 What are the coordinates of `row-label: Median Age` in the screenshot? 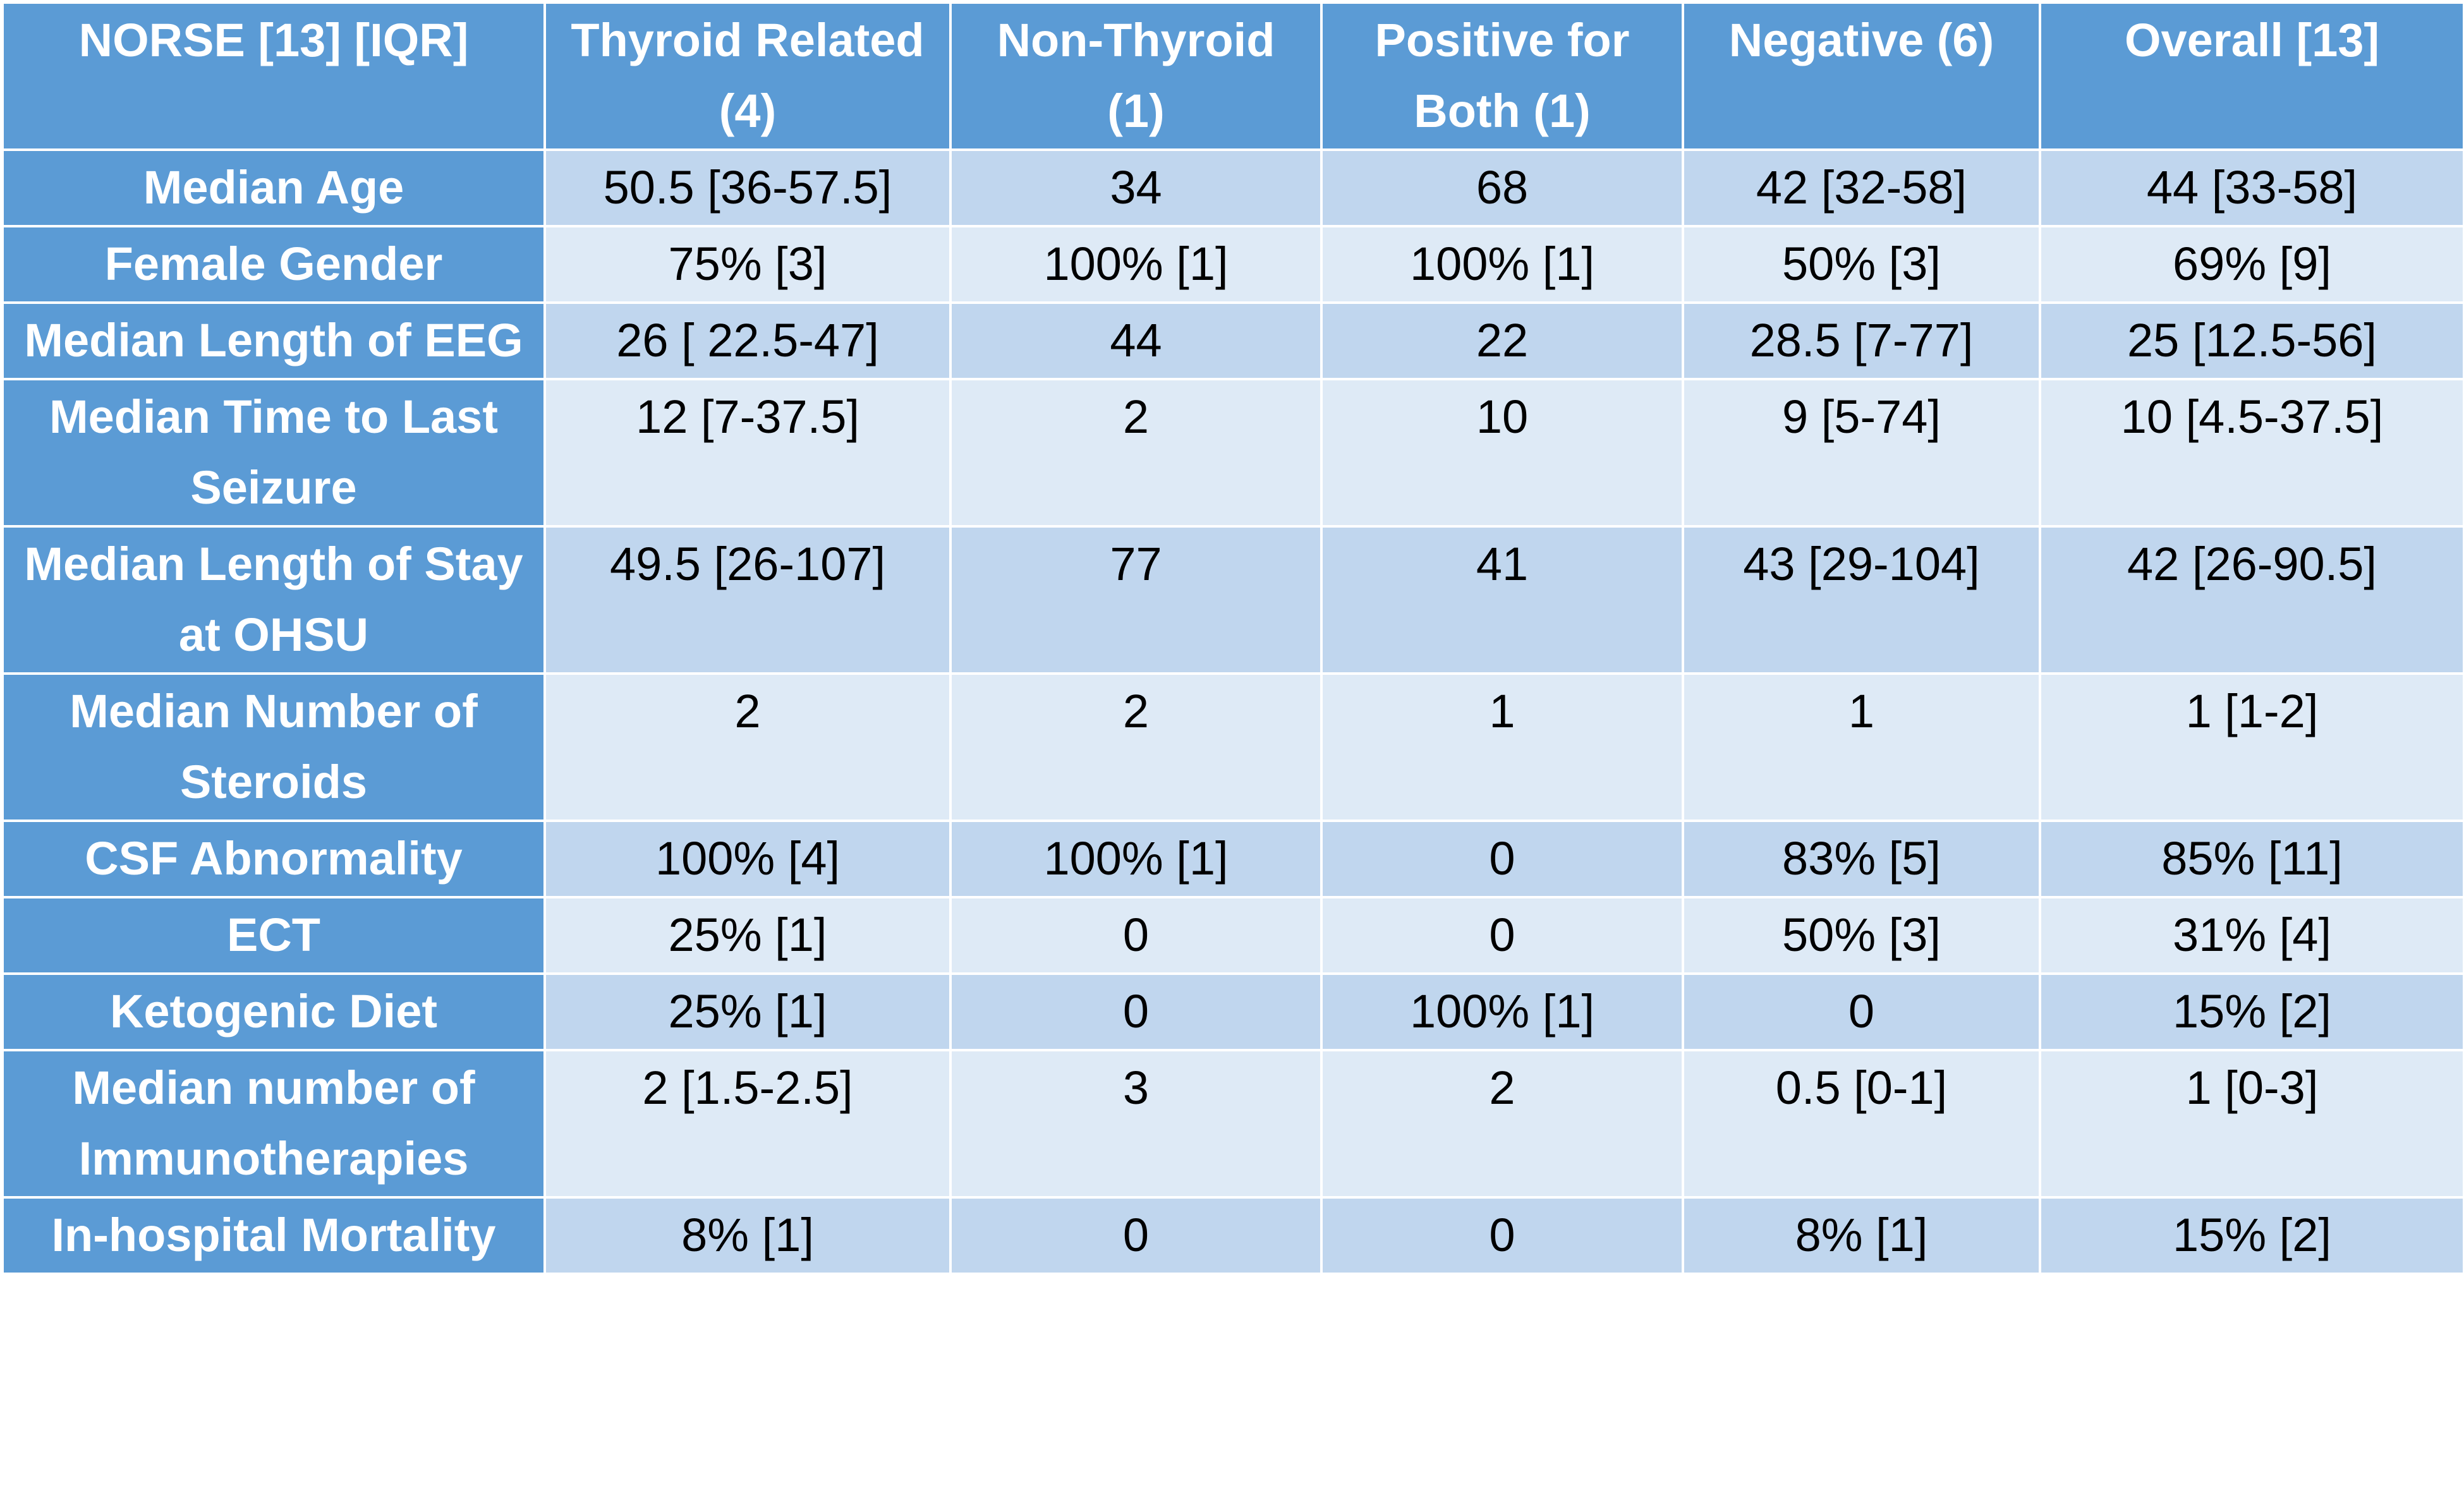 It's located at (273, 187).